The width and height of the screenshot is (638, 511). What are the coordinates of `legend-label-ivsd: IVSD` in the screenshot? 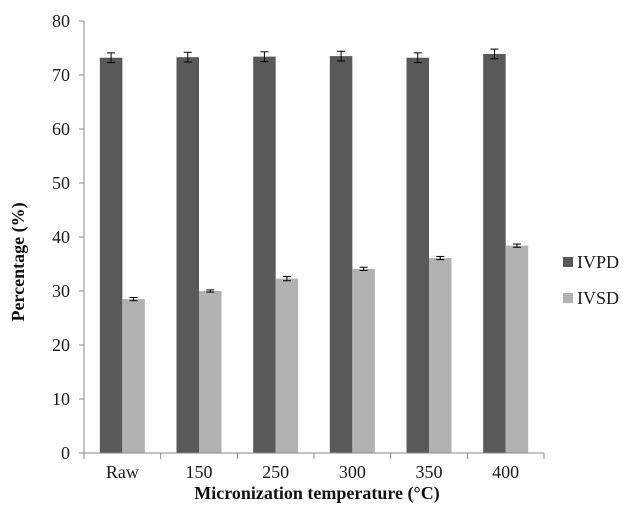 It's located at (598, 298).